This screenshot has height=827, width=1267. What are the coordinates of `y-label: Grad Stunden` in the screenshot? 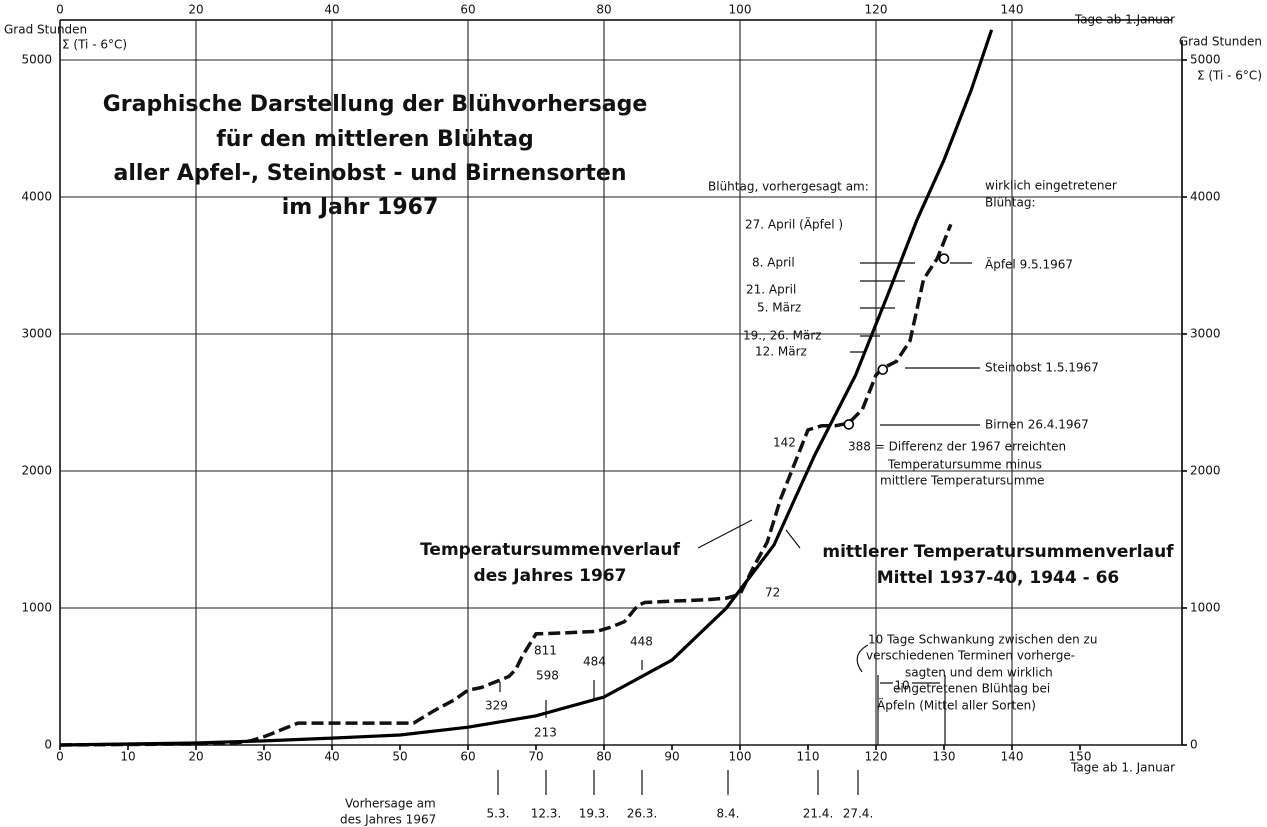 It's located at (45, 30).